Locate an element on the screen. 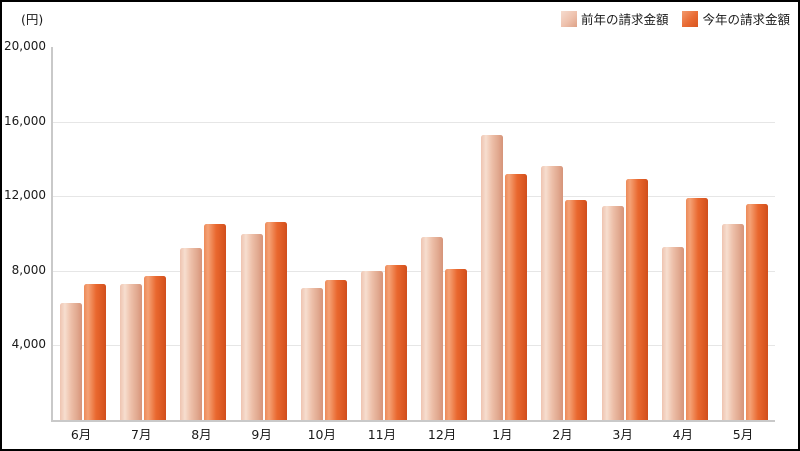 This screenshot has width=800, height=451. legend-label-curr: 今年の請求金額 is located at coordinates (746, 19).